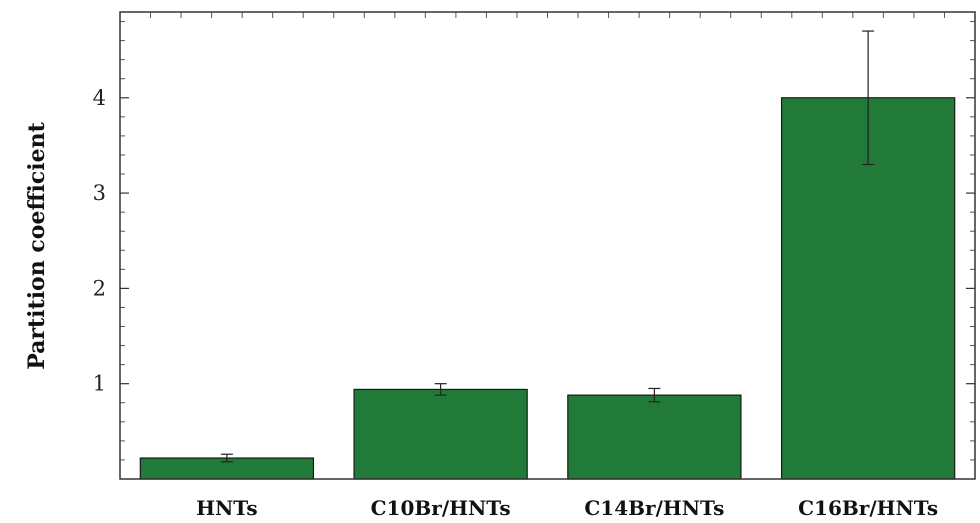  Describe the element at coordinates (37, 245) in the screenshot. I see `y-axis-title: Partition coefficient` at that location.